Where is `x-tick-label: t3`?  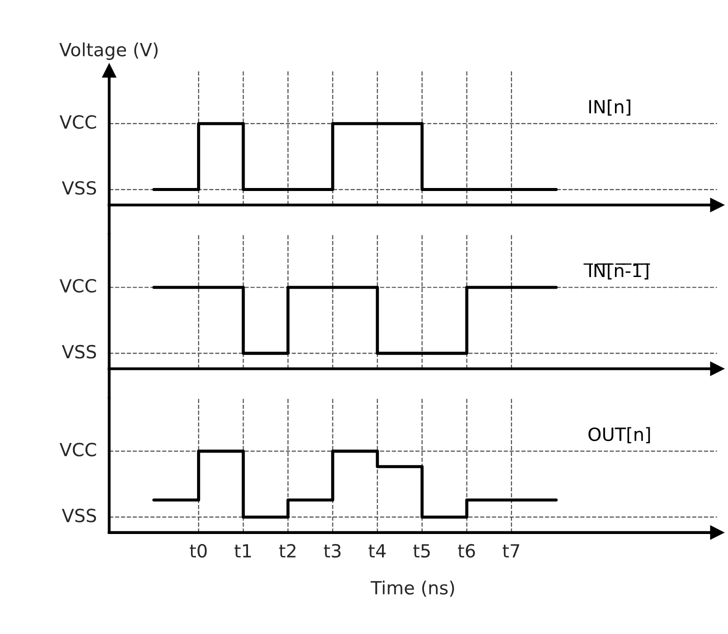
x-tick-label: t3 is located at coordinates (332, 551).